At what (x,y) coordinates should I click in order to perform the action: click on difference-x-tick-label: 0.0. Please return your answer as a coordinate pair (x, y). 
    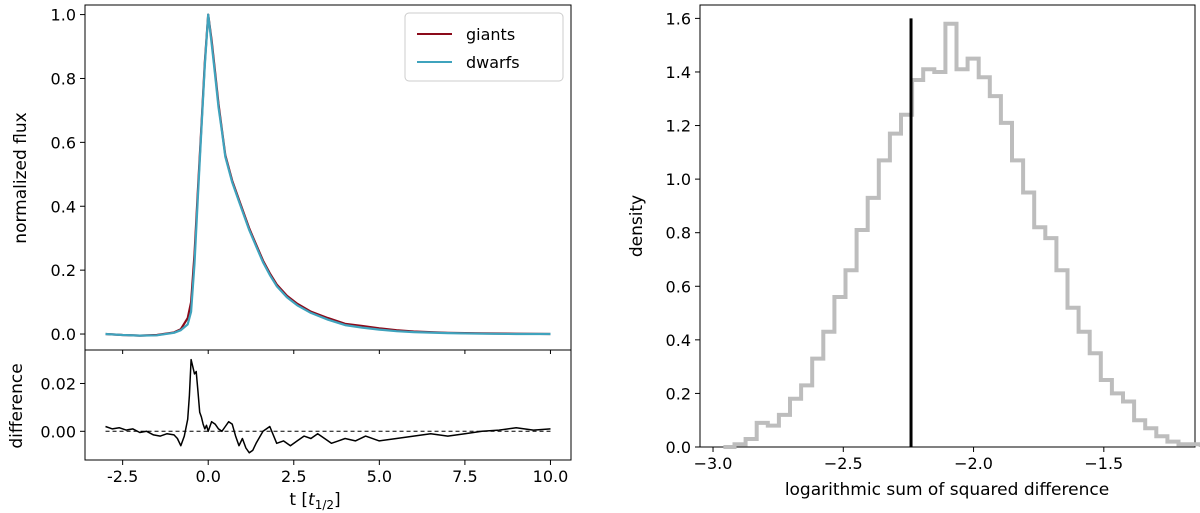
    Looking at the image, I should click on (207, 476).